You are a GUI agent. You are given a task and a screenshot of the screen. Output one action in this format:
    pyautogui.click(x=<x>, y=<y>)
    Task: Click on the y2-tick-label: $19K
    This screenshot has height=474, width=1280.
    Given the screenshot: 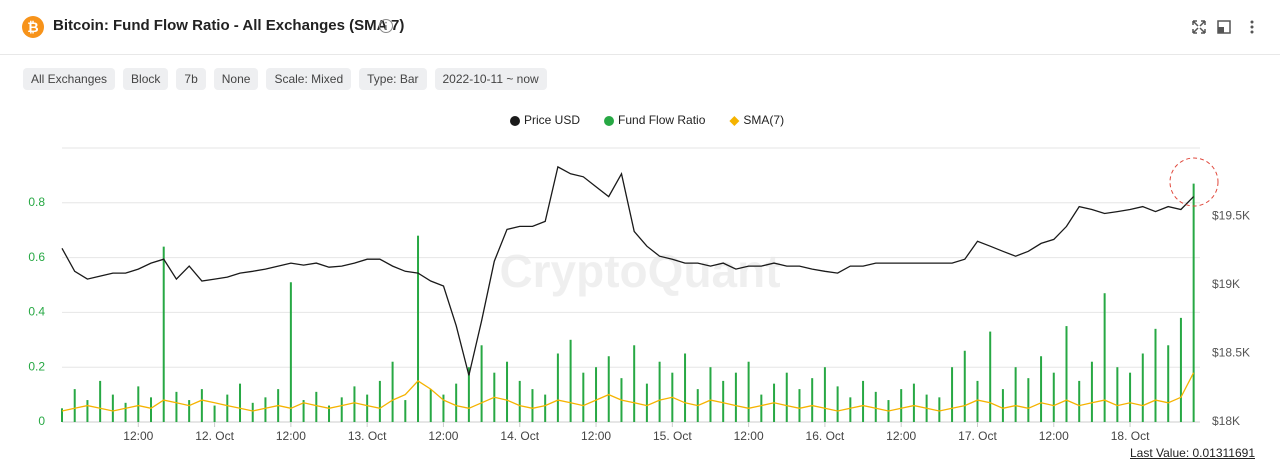 What is the action you would take?
    pyautogui.click(x=1226, y=284)
    